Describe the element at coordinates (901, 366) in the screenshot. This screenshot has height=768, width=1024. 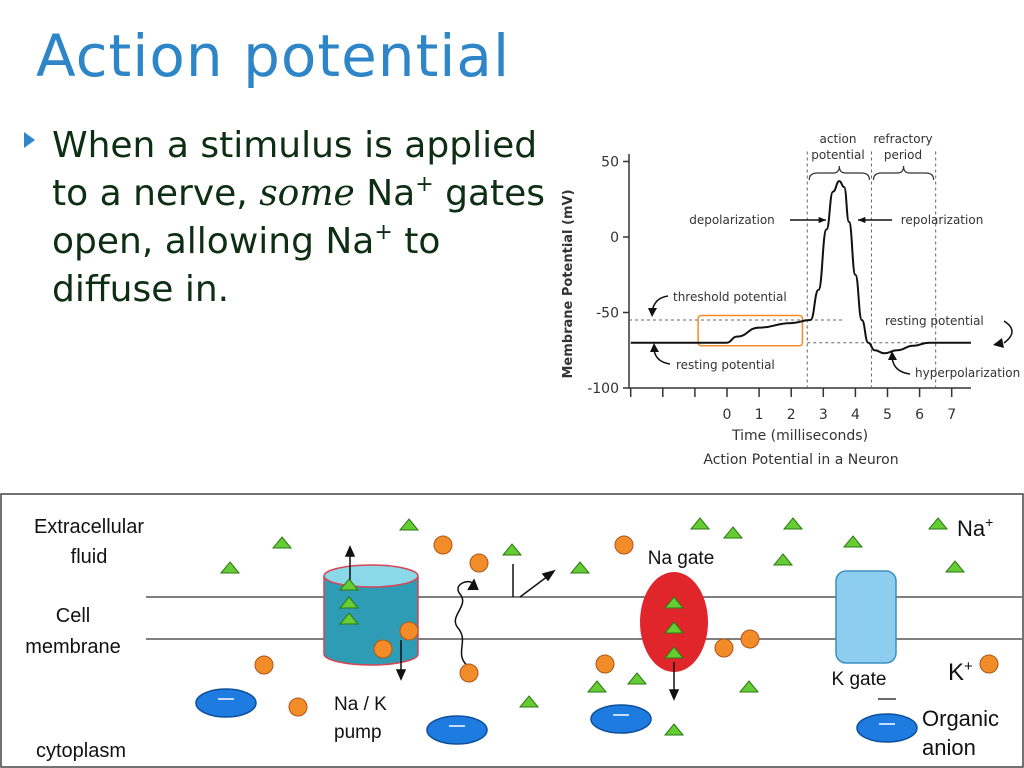
I see `hyperpolarization-arrow` at that location.